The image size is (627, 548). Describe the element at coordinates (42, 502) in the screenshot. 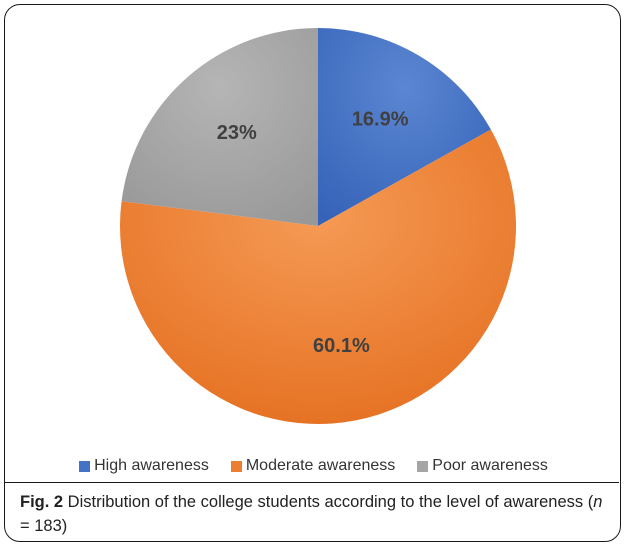

I see `figure-label: Fig. 2` at that location.